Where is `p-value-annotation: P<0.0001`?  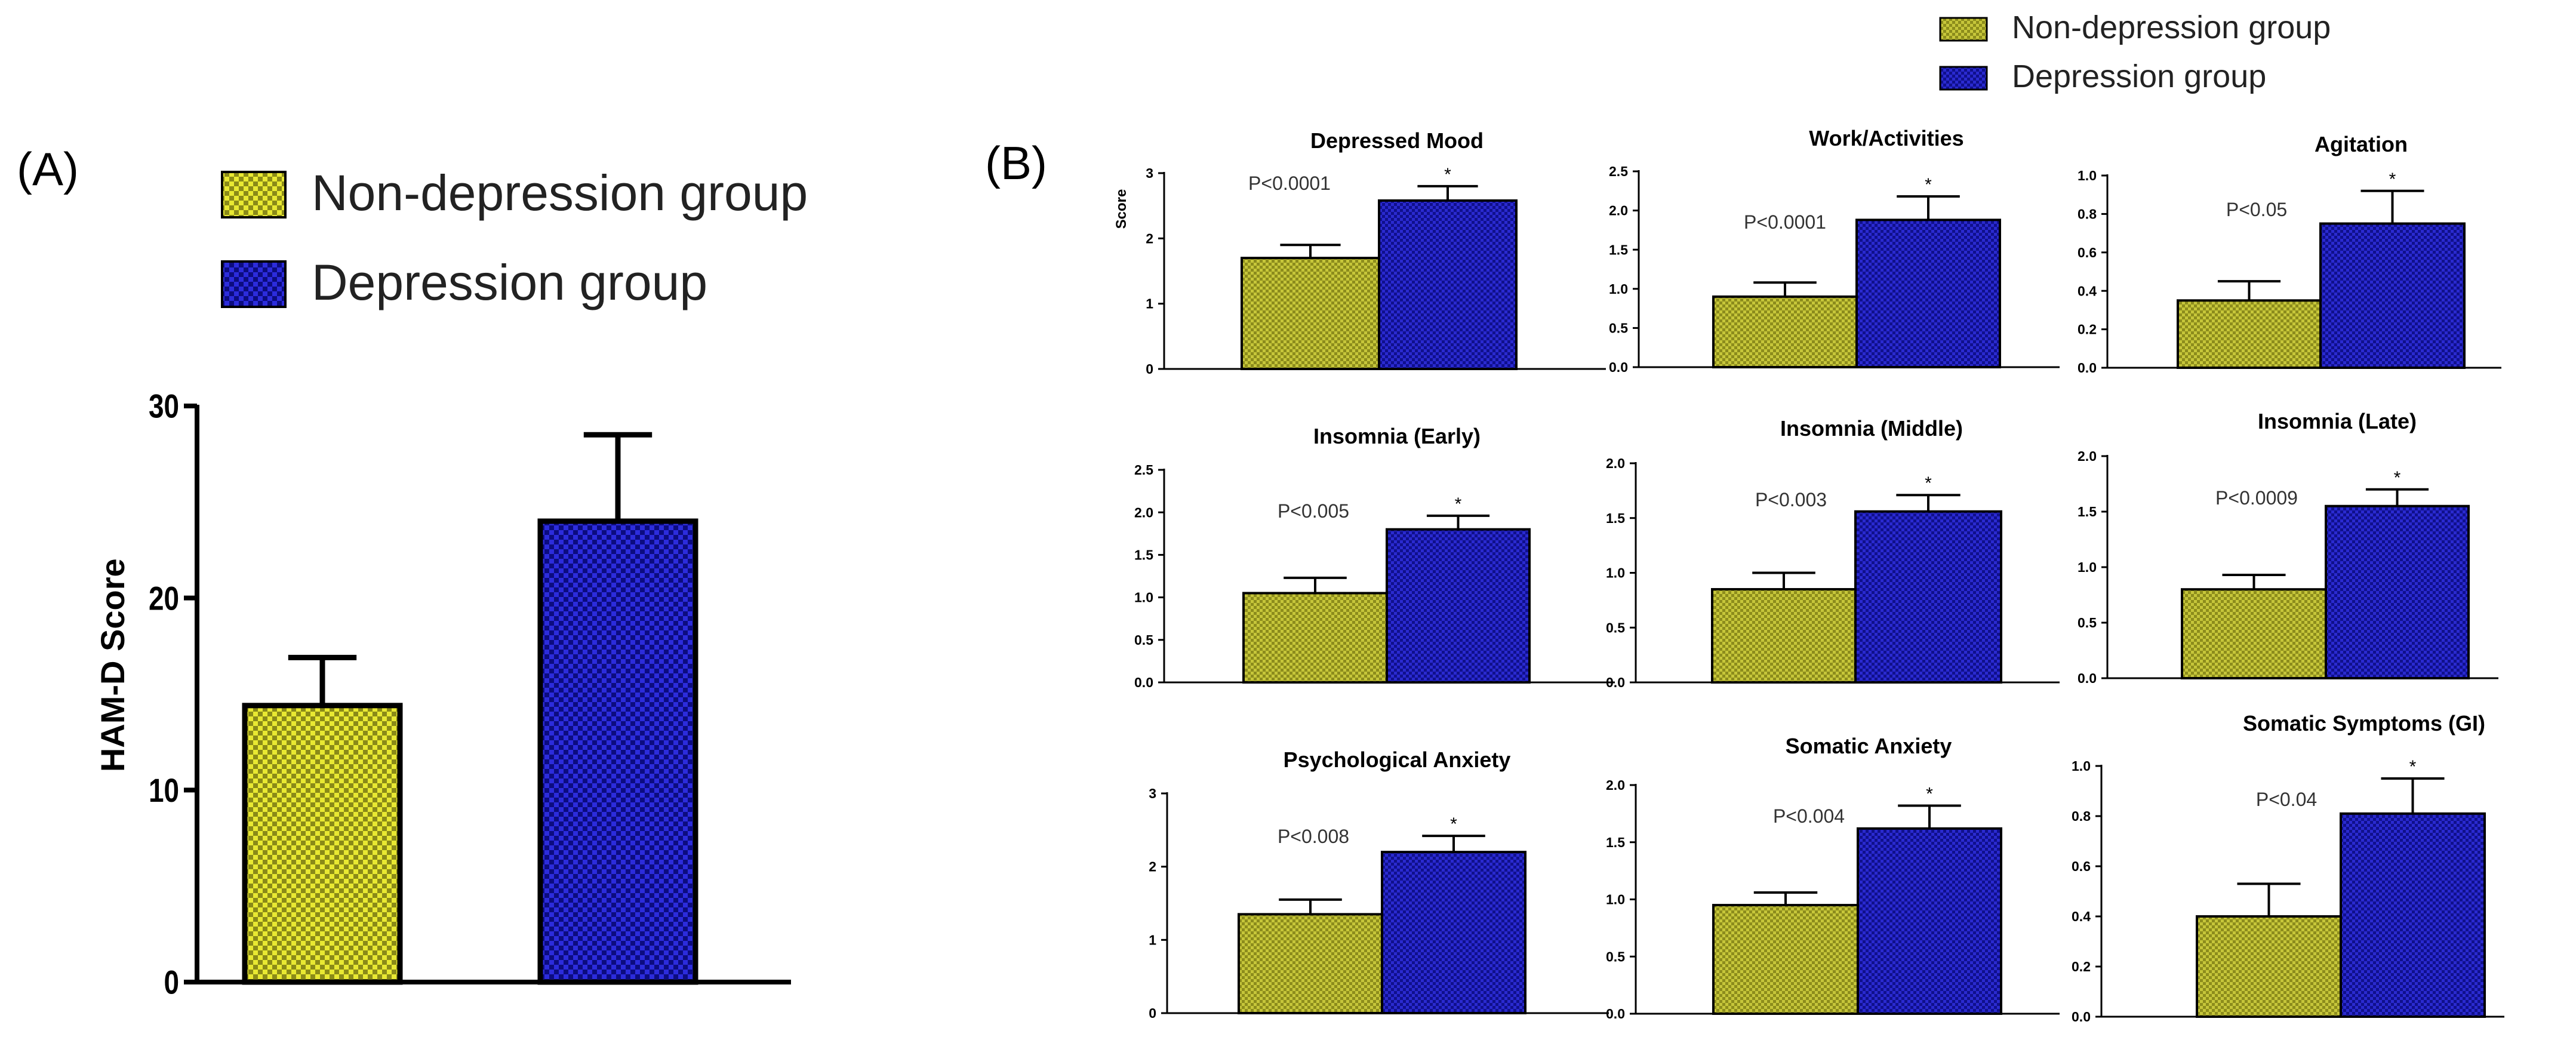 p-value-annotation: P<0.0001 is located at coordinates (1289, 183).